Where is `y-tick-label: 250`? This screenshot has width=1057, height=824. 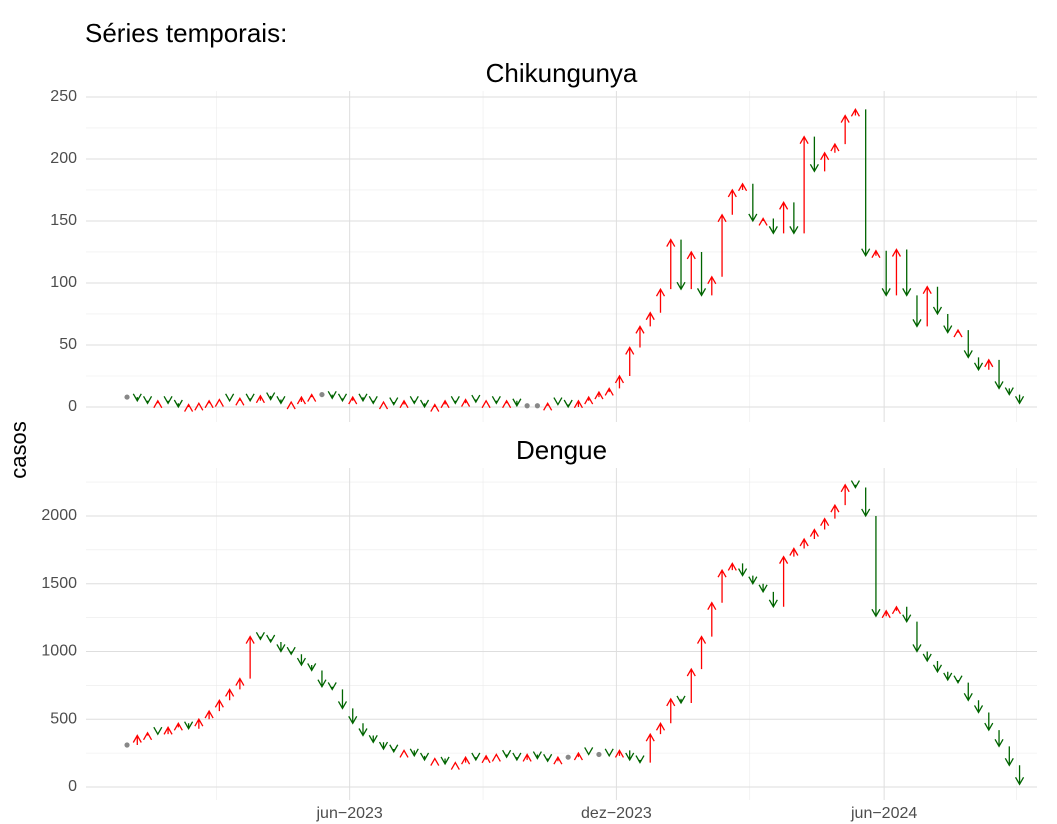 y-tick-label: 250 is located at coordinates (63, 96).